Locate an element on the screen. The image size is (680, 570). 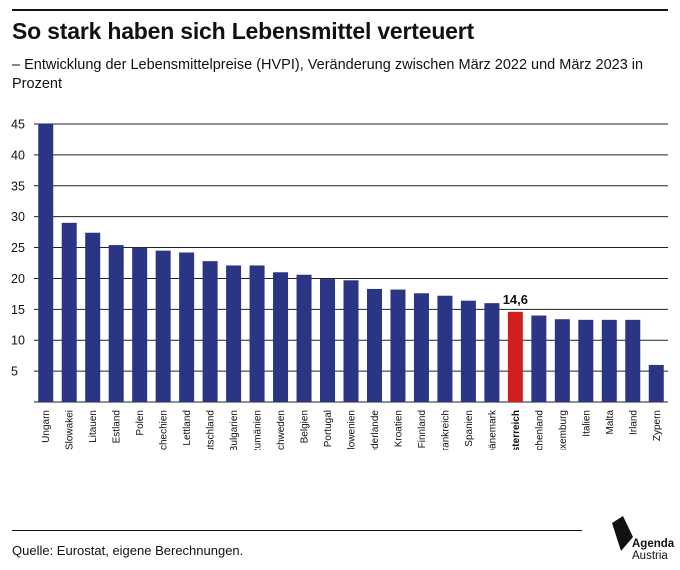
bar-Portugal is located at coordinates (328, 340).